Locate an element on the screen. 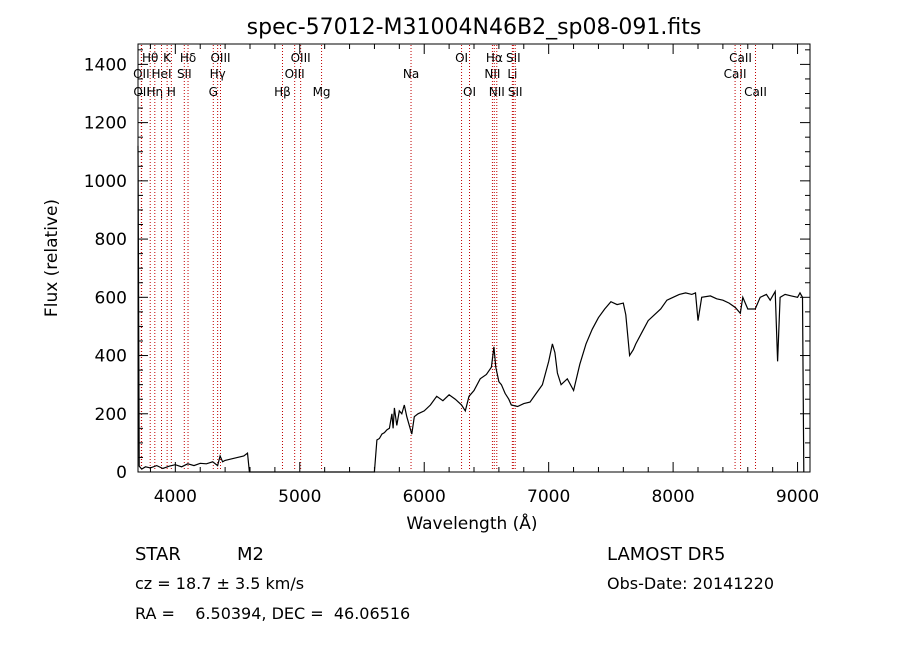 This screenshot has height=649, width=900. line-marker-label: Na is located at coordinates (411, 74).